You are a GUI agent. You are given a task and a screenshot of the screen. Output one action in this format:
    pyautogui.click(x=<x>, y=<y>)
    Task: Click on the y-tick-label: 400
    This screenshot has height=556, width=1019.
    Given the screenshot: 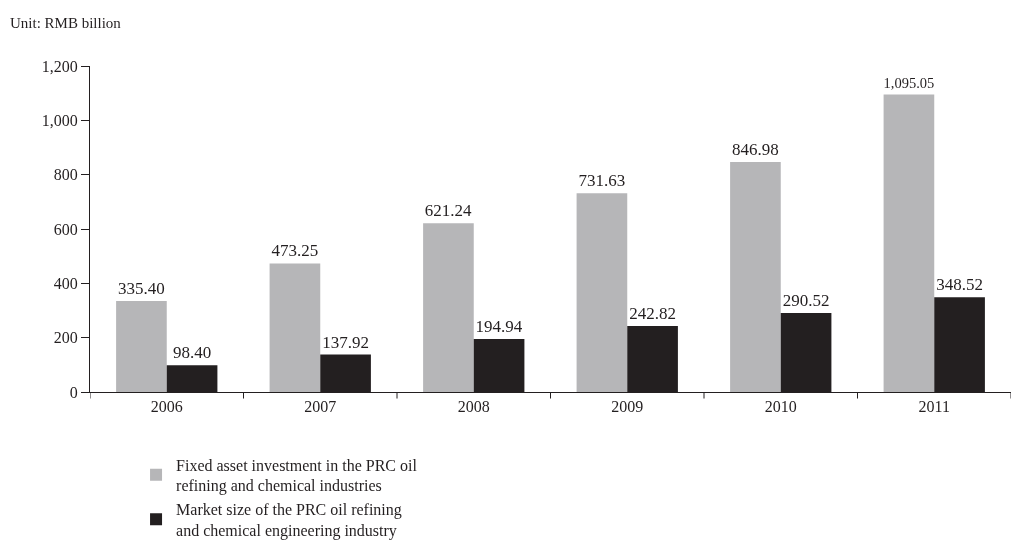 What is the action you would take?
    pyautogui.click(x=65, y=283)
    